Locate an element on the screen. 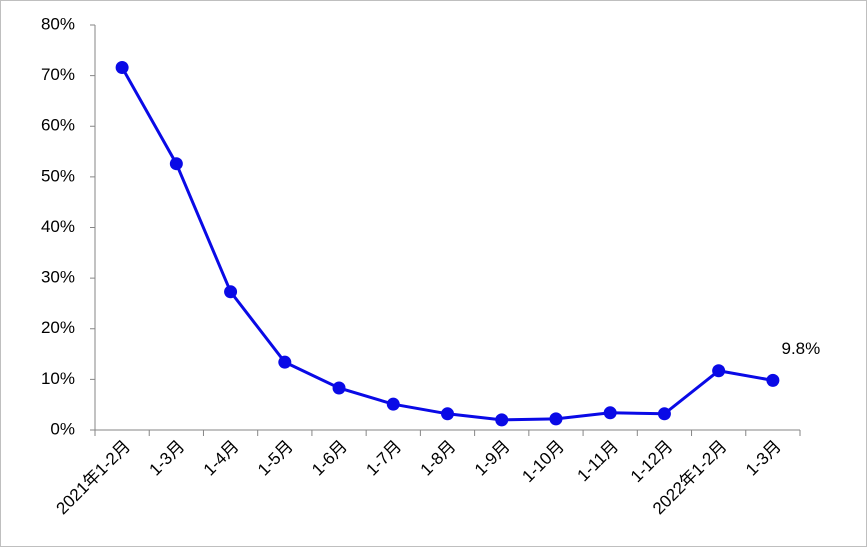 The height and width of the screenshot is (547, 867). y-tick-label: 40% is located at coordinates (58, 226).